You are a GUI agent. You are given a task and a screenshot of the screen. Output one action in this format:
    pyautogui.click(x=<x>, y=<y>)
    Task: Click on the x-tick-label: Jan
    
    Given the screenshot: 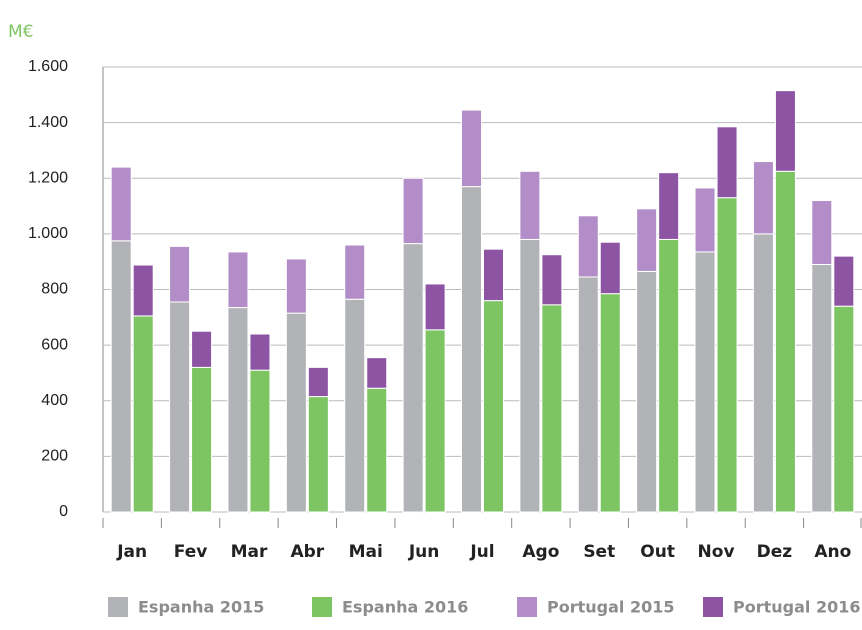 What is the action you would take?
    pyautogui.click(x=131, y=552)
    